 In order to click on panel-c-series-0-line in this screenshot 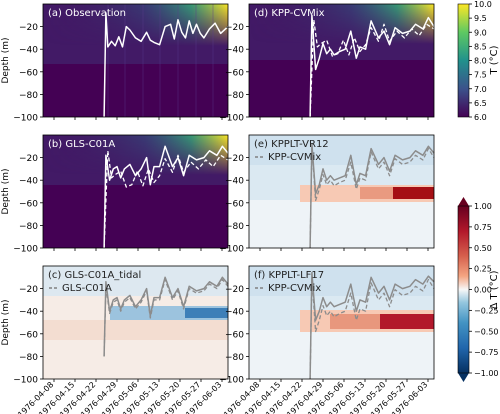, I will do `click(166, 316)`.